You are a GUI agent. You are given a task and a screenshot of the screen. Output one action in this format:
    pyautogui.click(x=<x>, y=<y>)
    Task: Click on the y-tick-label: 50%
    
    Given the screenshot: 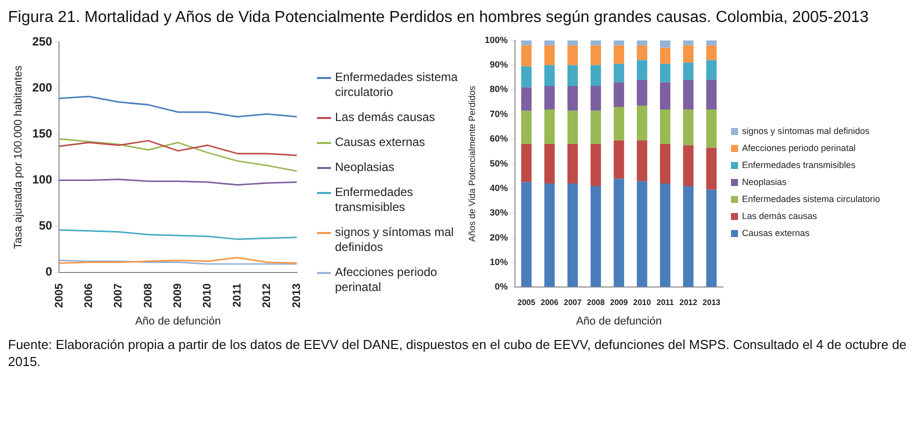 What is the action you would take?
    pyautogui.click(x=499, y=163)
    